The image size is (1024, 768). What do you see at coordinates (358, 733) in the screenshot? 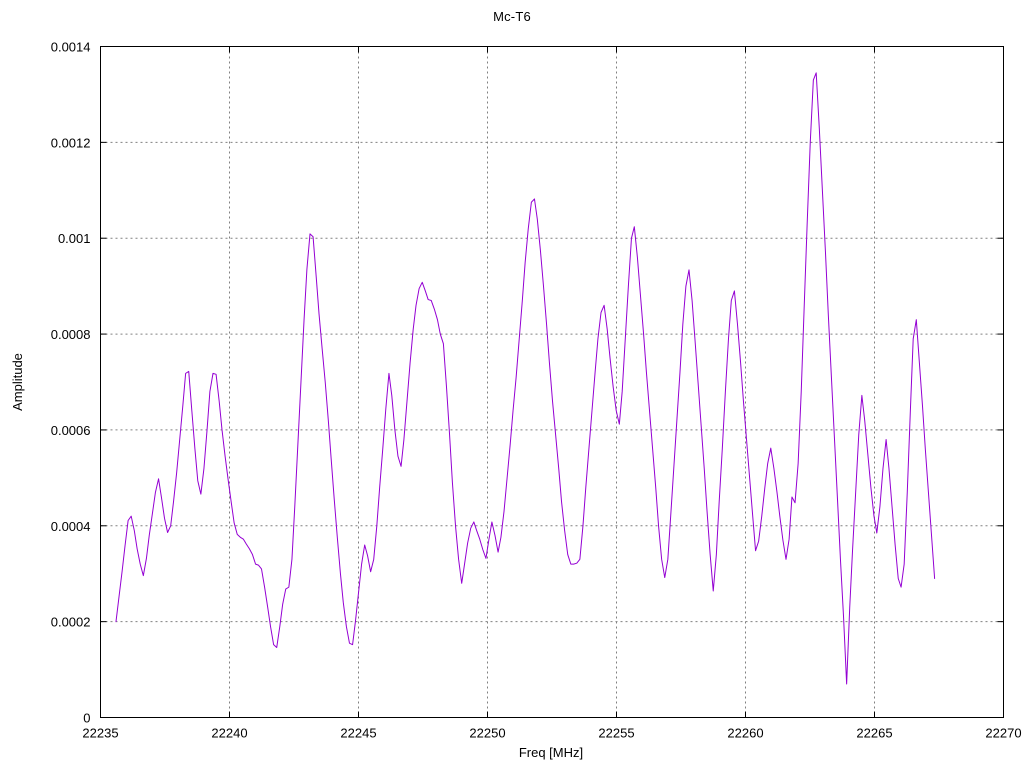
I see `x-axis-tick-label: 22245` at bounding box center [358, 733].